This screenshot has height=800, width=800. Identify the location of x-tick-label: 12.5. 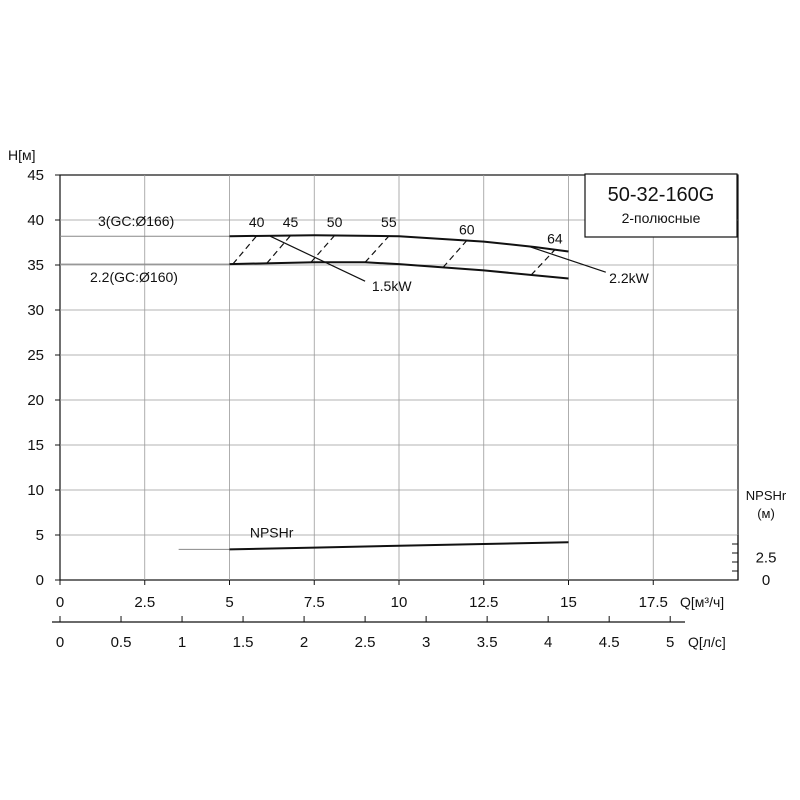
(483, 602).